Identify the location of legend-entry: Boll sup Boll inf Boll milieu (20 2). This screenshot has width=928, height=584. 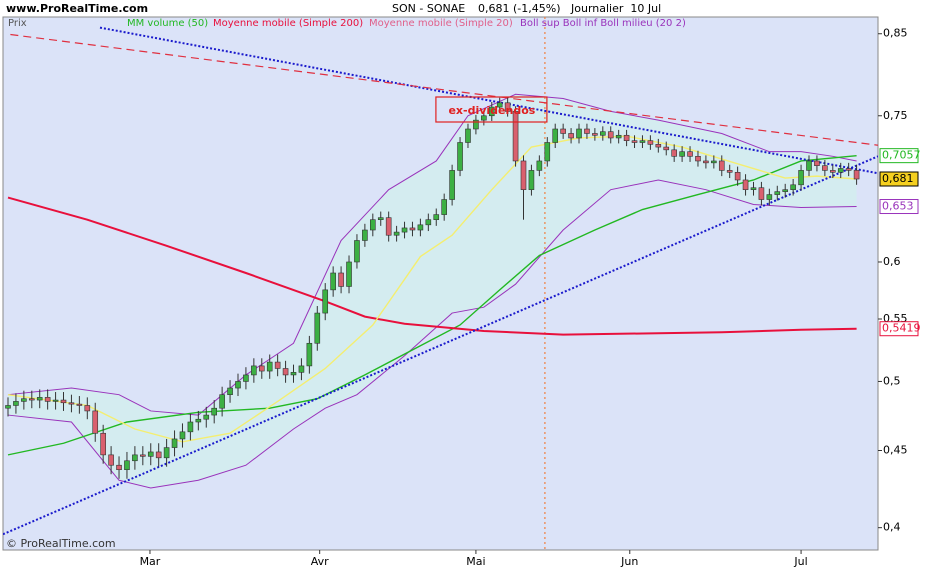
(603, 23).